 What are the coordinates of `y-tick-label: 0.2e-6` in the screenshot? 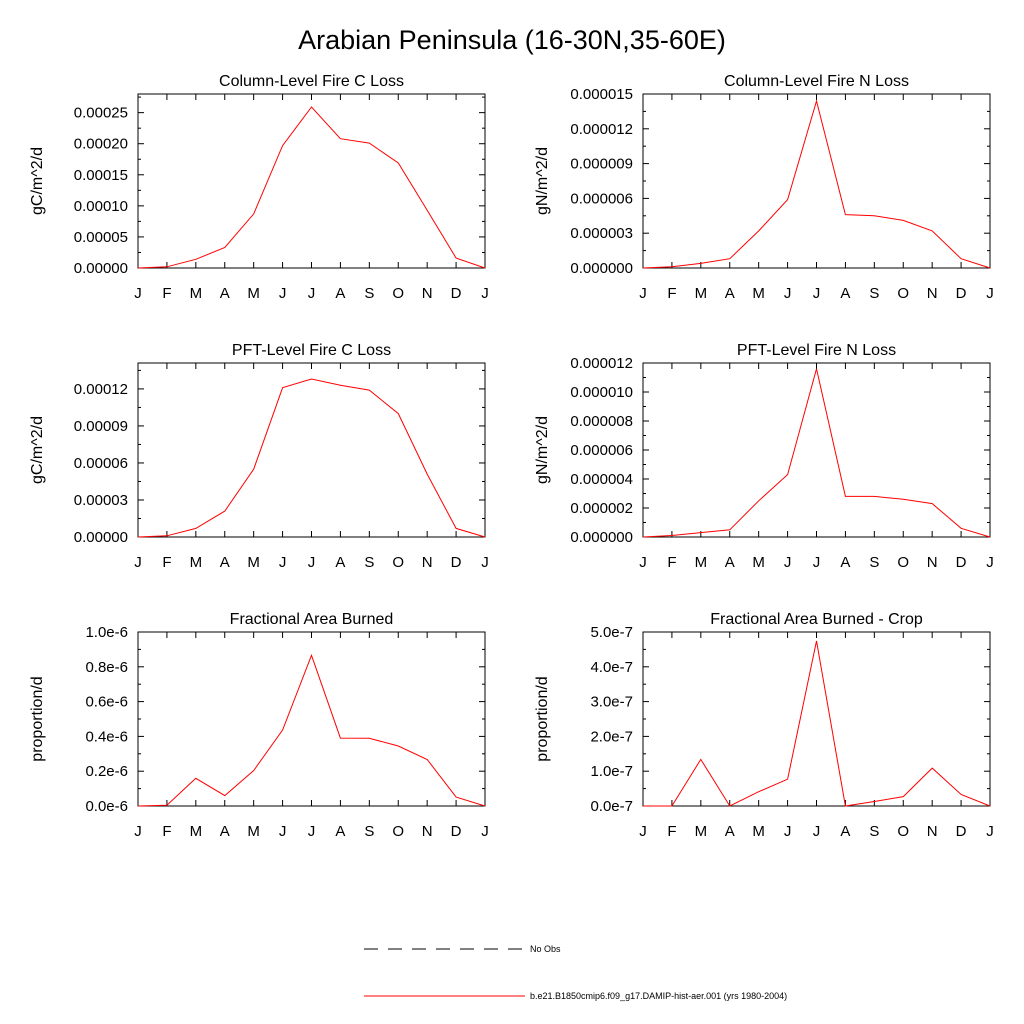 It's located at (106, 771).